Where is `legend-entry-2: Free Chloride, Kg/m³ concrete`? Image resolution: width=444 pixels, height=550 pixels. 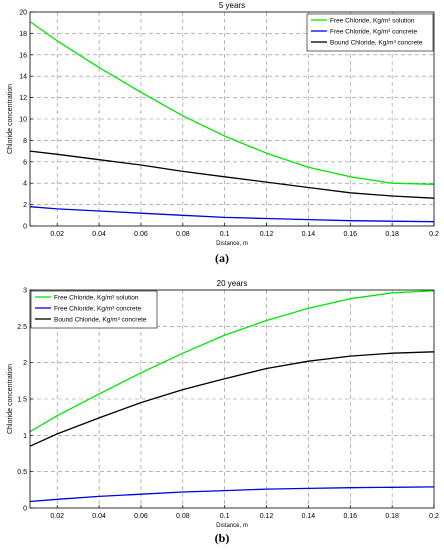
legend-entry-2: Free Chloride, Kg/m³ concrete is located at coordinates (97, 309).